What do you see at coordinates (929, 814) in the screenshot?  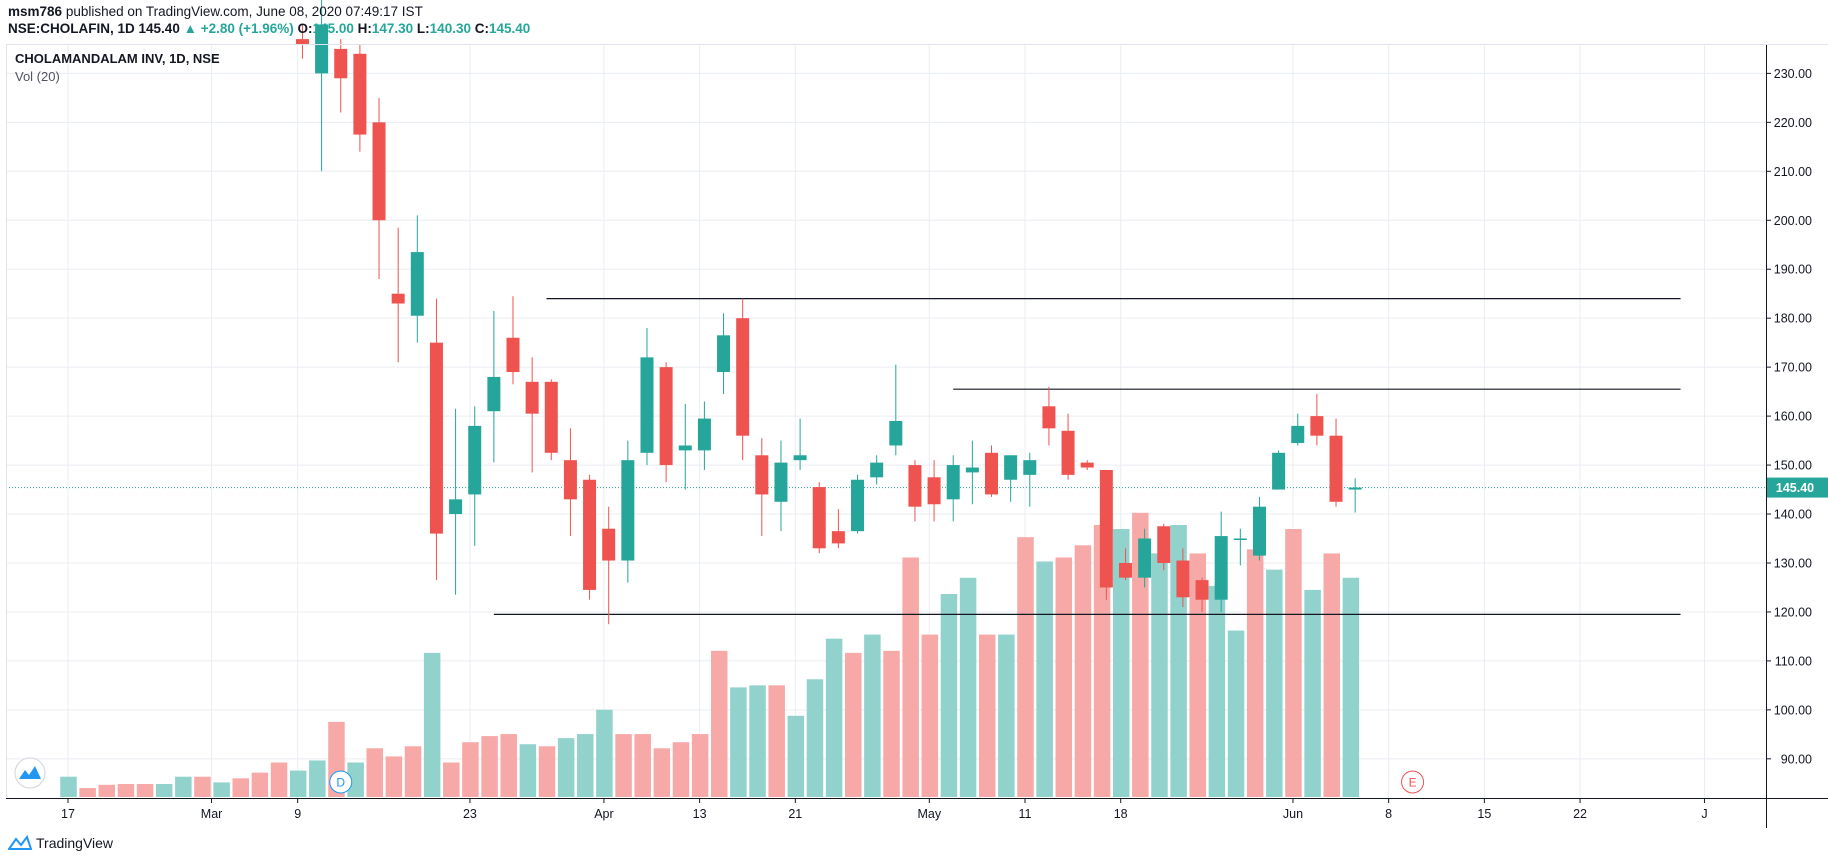 I see `time-tick-label: May` at bounding box center [929, 814].